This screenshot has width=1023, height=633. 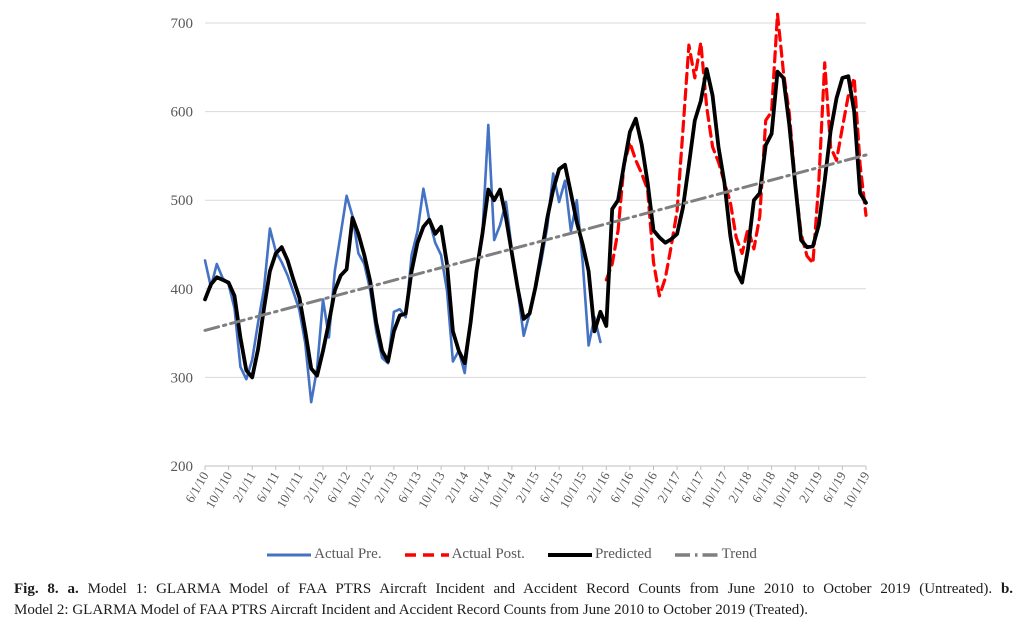 I want to click on y-tick-label: 600, so click(x=182, y=113).